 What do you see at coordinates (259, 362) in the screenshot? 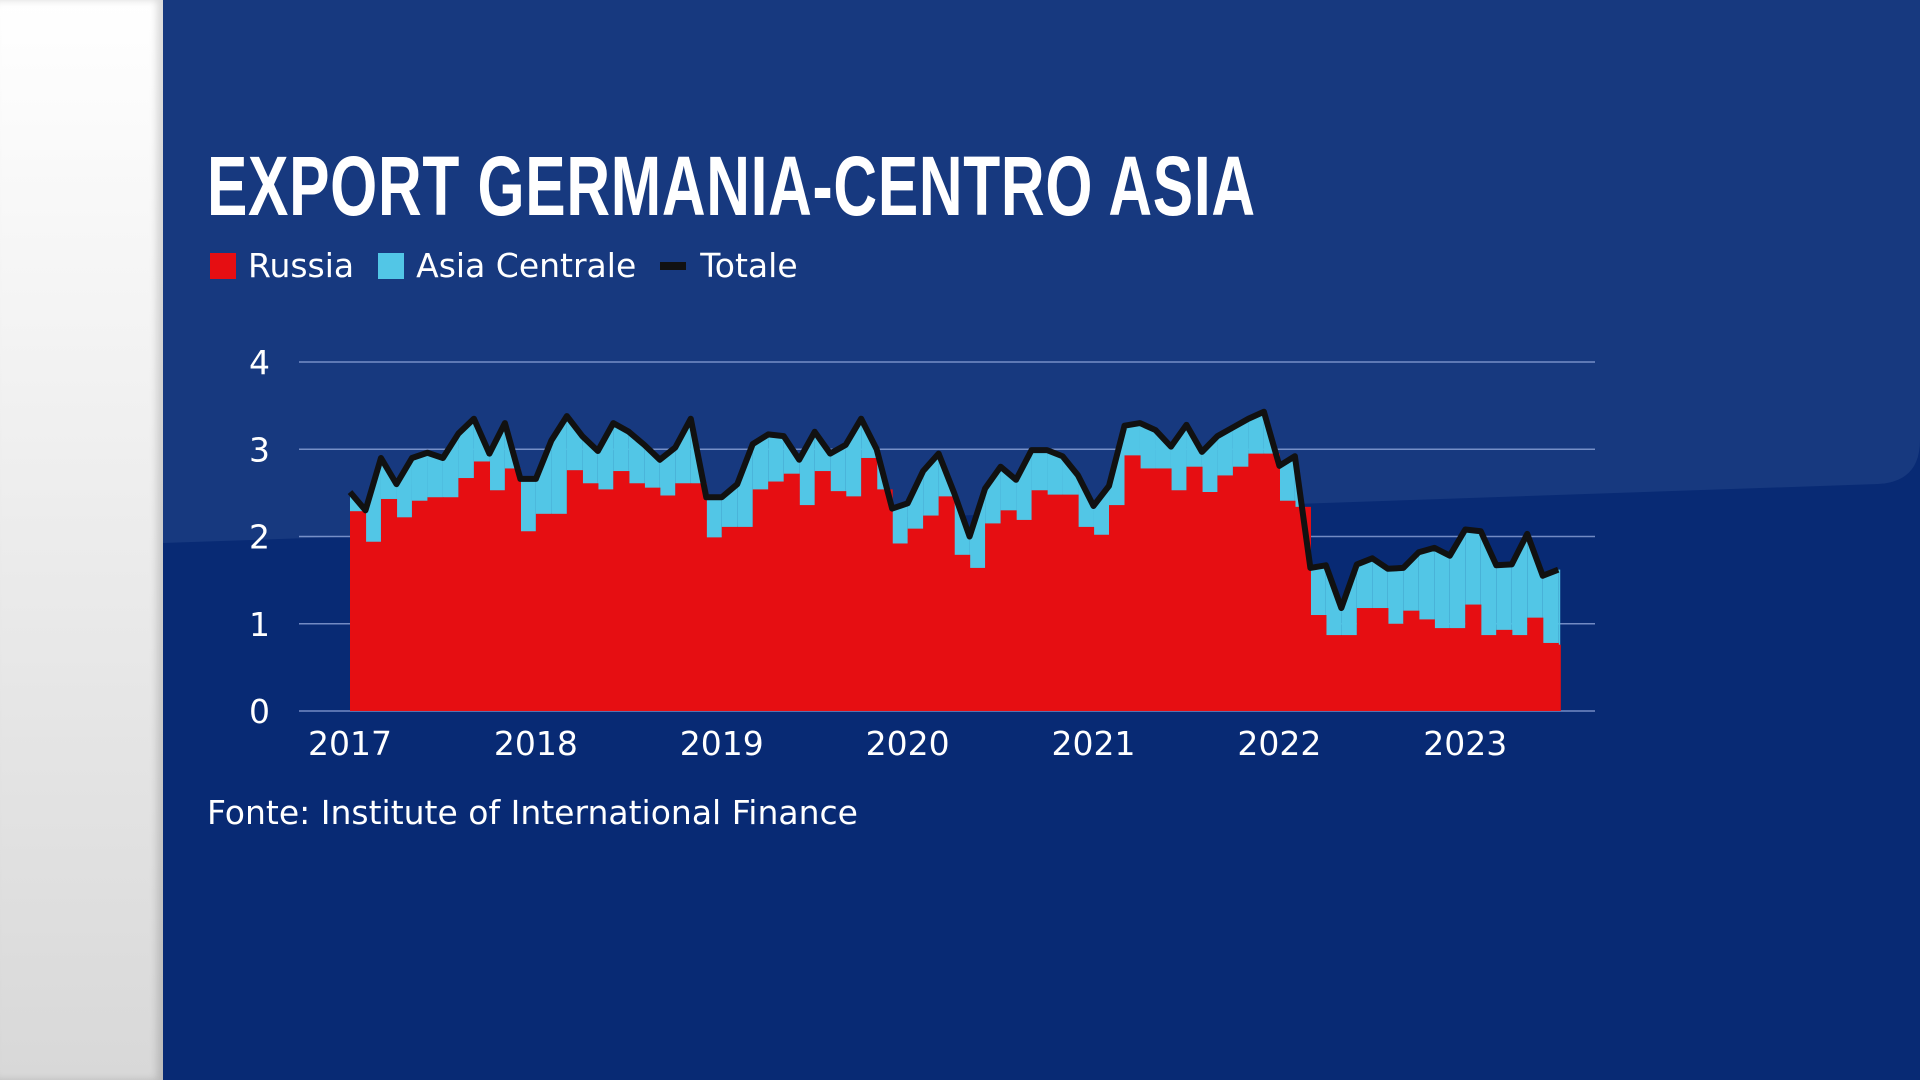
I see `y-tick-label: 4` at bounding box center [259, 362].